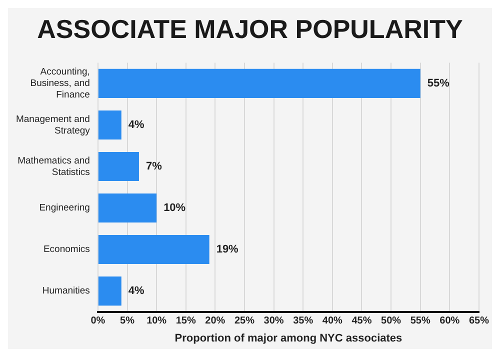  Describe the element at coordinates (250, 29) in the screenshot. I see `chart-title: ASSOCIATE MAJOR POPULARITY` at that location.